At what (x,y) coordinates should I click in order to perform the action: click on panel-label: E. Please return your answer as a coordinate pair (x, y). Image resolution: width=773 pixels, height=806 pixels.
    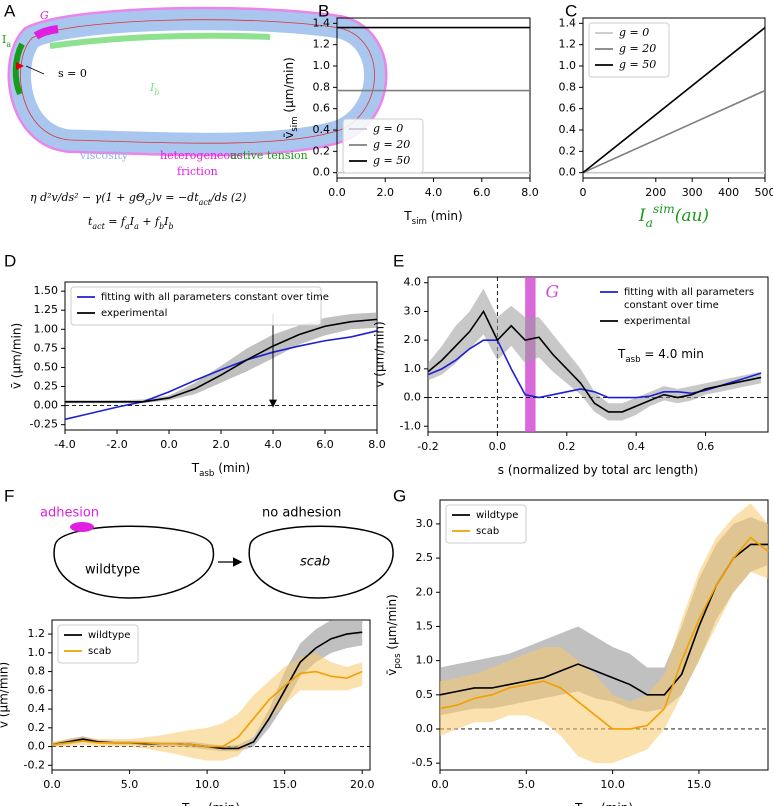
    Looking at the image, I should click on (398, 260).